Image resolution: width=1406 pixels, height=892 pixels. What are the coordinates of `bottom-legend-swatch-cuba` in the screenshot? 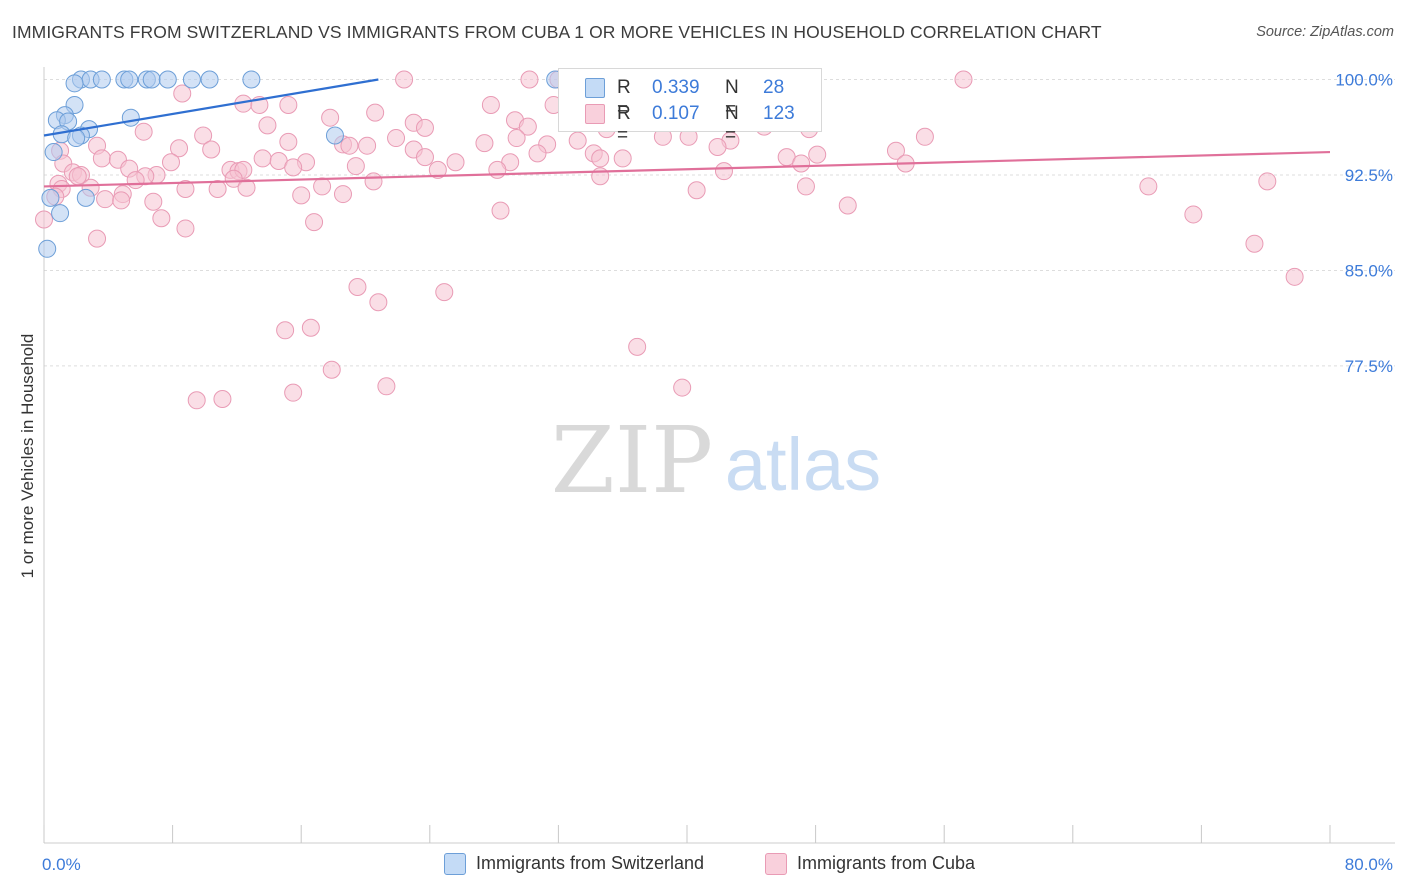 It's located at (776, 864).